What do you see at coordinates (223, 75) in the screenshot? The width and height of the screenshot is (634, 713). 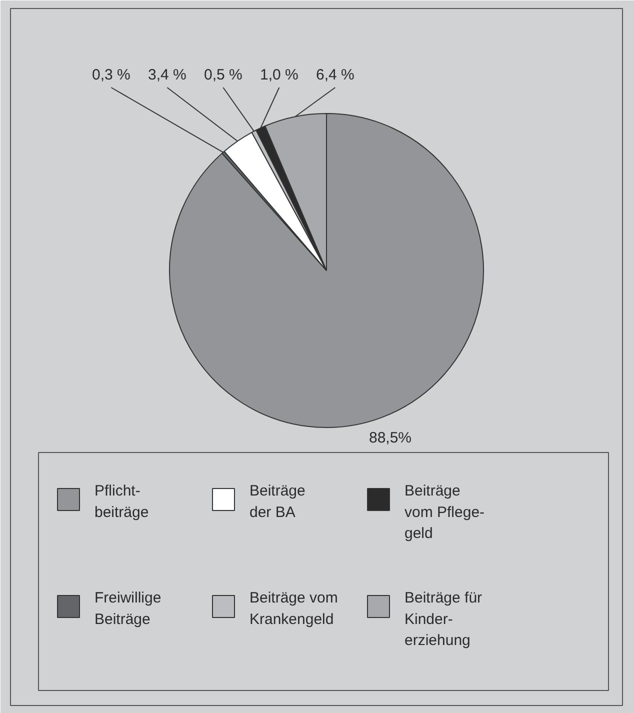 I see `data-label: 0,5 %` at bounding box center [223, 75].